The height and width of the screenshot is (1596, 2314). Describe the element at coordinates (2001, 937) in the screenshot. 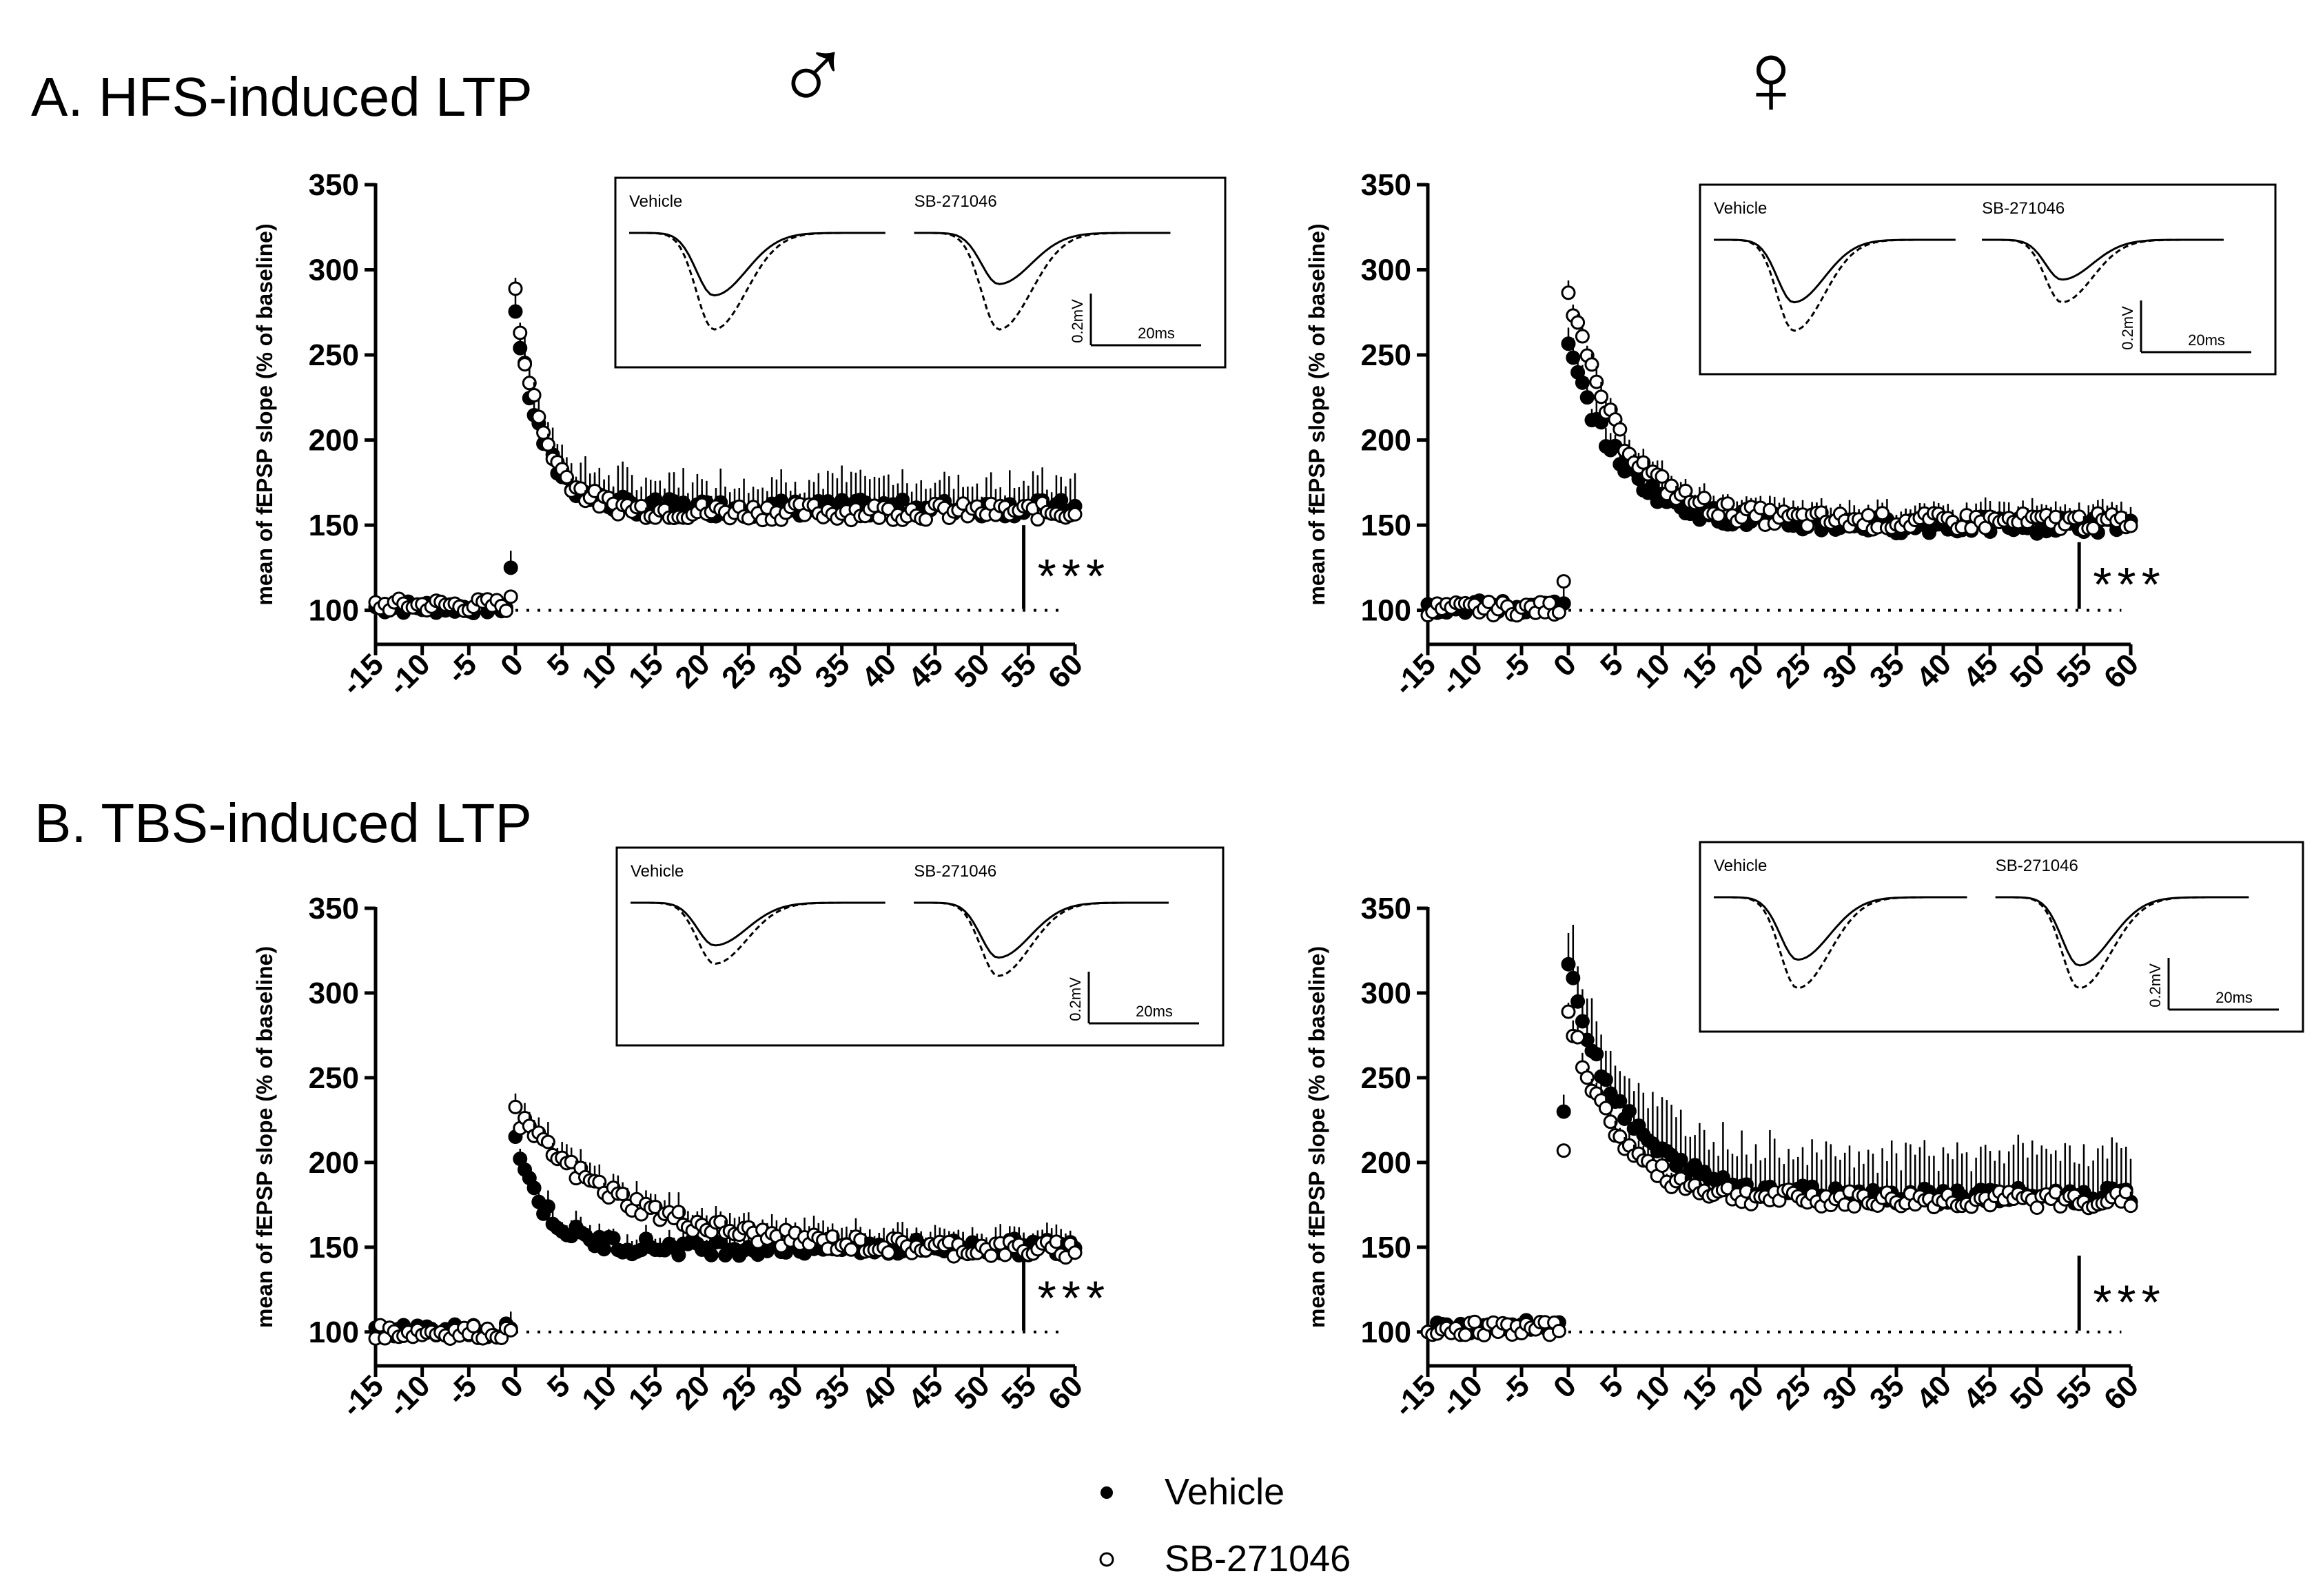

I see `inset-frame` at that location.